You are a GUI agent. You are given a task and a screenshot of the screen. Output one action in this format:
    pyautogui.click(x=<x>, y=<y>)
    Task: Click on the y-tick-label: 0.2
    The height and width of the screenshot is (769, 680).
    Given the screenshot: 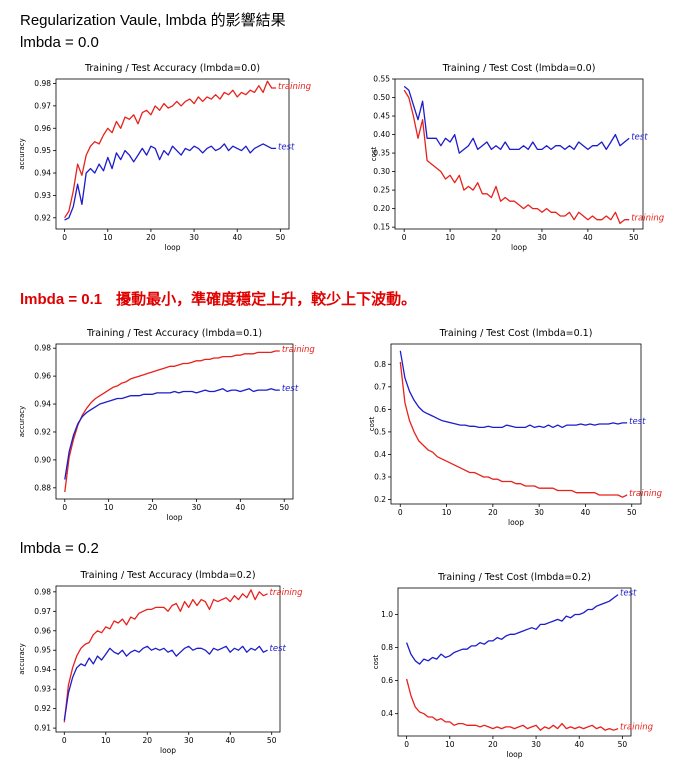 What is the action you would take?
    pyautogui.click(x=380, y=499)
    